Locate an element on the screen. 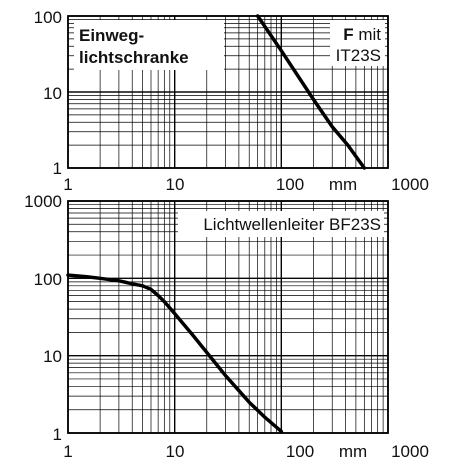 This screenshot has width=450, height=472. chart-2-ytick-10: 10 is located at coordinates (52, 356).